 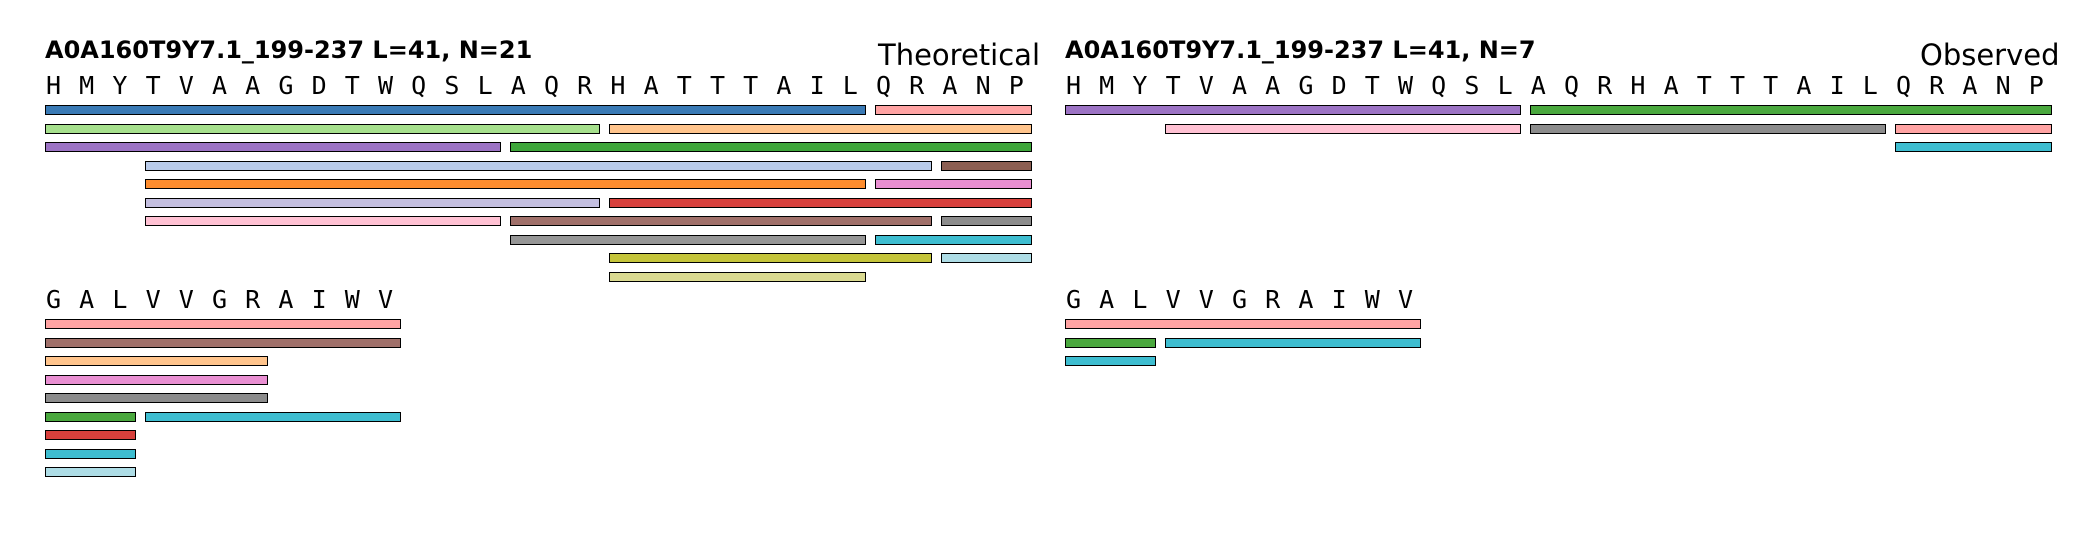 I want to click on panel-label: Observed, so click(x=1990, y=55).